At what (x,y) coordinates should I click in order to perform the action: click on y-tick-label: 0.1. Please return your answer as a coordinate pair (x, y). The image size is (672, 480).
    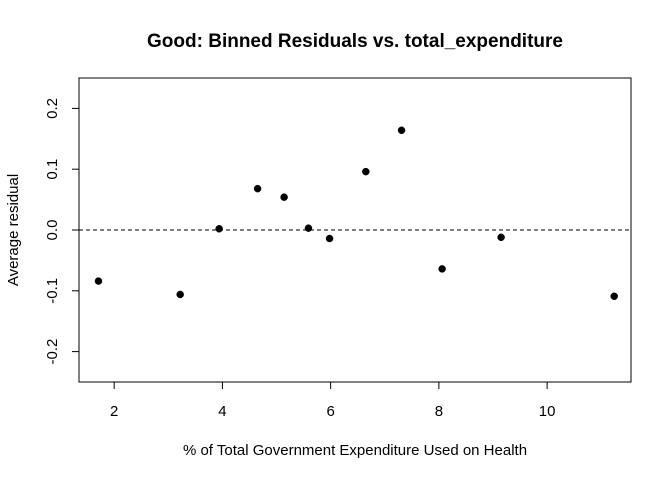
    Looking at the image, I should click on (52, 169).